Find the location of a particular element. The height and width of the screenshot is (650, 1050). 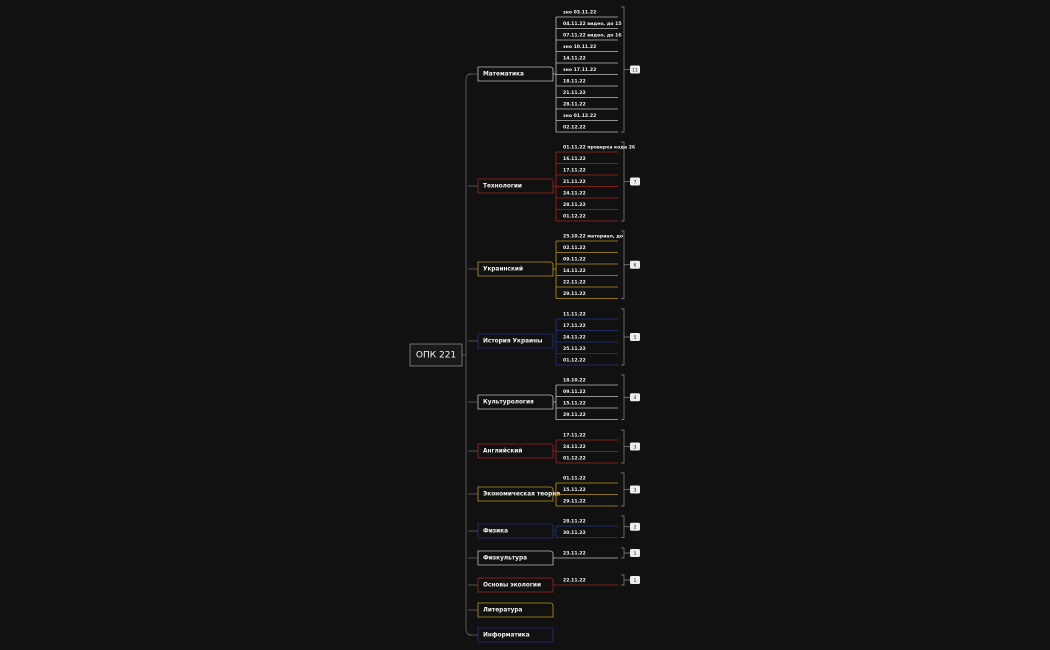

child-label: 30.11.22 is located at coordinates (574, 533).